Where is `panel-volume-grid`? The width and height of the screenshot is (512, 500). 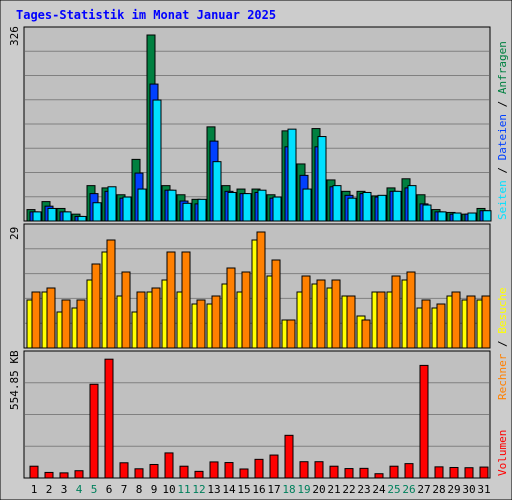 panel-volume-grid is located at coordinates (257, 414).